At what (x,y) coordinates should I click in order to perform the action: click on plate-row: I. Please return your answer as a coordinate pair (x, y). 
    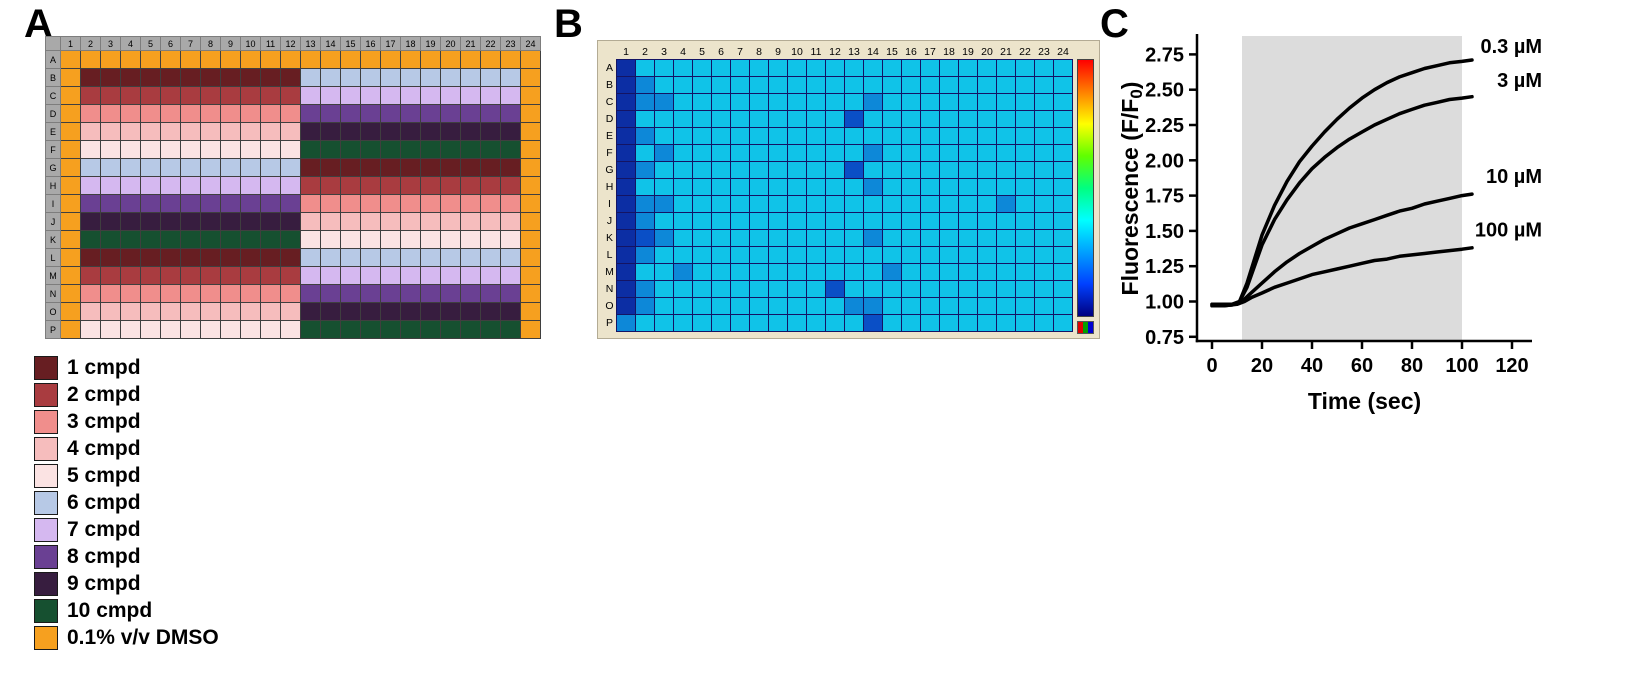
    Looking at the image, I should click on (838, 204).